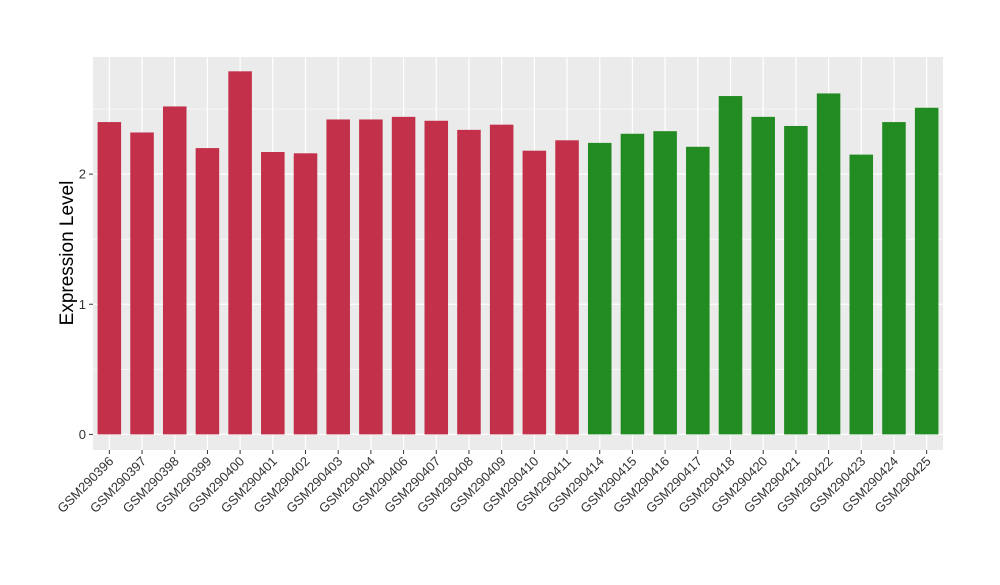 This screenshot has width=1000, height=585. What do you see at coordinates (67, 253) in the screenshot?
I see `y-axis-label: Expression Level` at bounding box center [67, 253].